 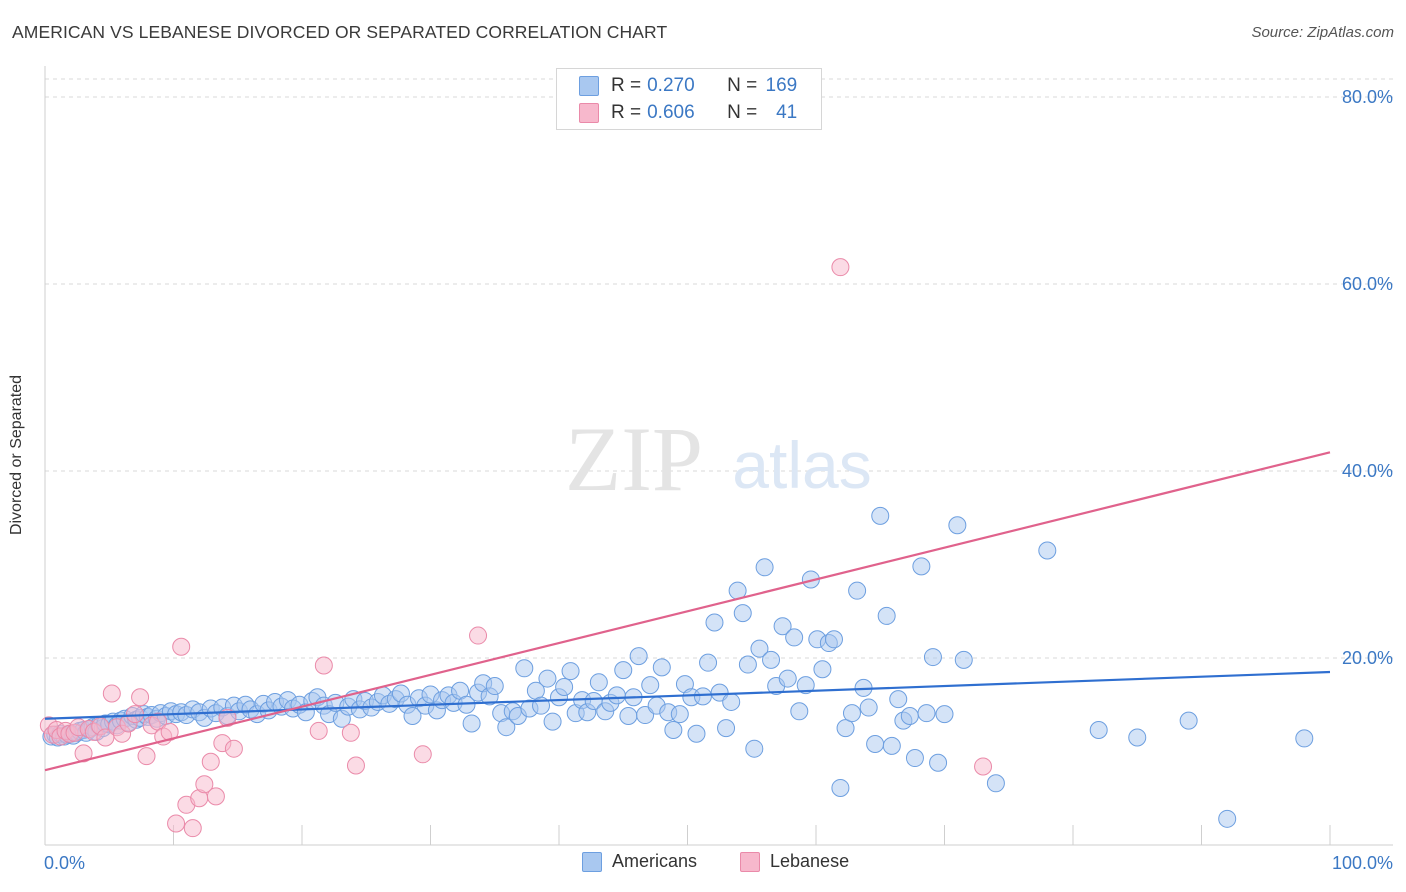 What do you see at coordinates (16, 455) in the screenshot?
I see `y-axis-label: Divorced or Separated` at bounding box center [16, 455].